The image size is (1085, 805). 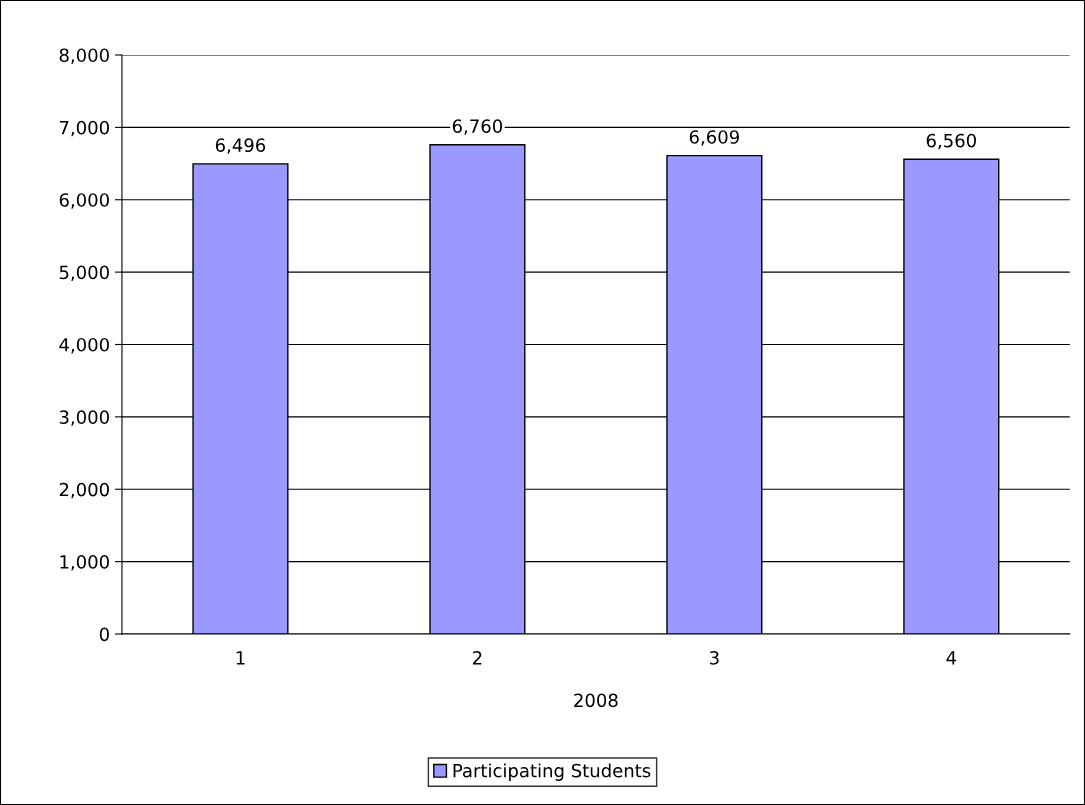 What do you see at coordinates (84, 345) in the screenshot?
I see `y-tick-label: 4,000` at bounding box center [84, 345].